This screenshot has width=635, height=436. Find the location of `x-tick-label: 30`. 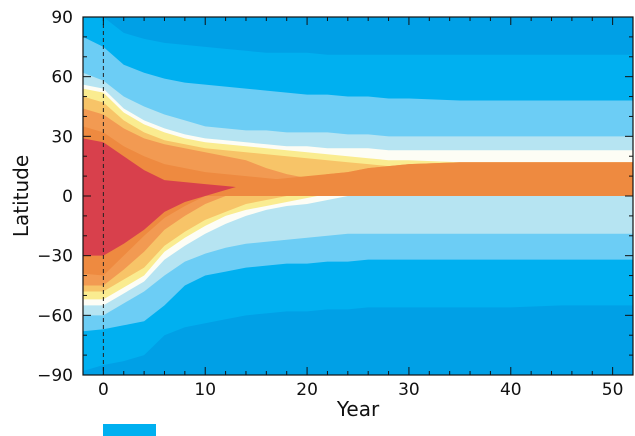

x-tick-label: 30 is located at coordinates (409, 390).